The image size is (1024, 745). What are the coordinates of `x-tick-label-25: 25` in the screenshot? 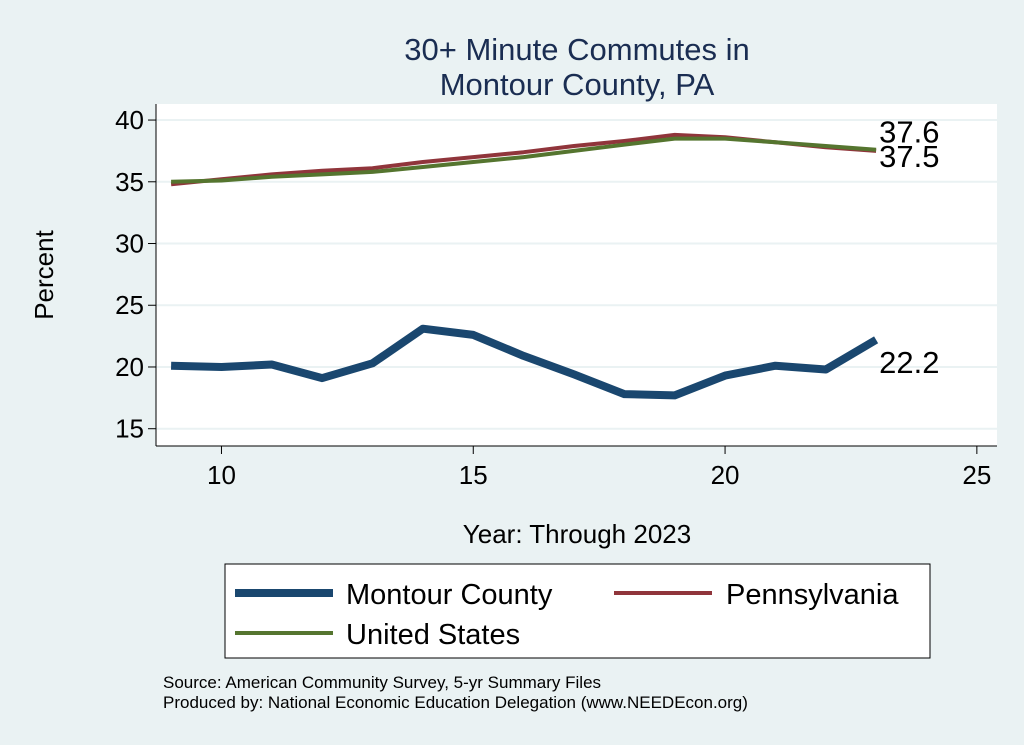 It's located at (976, 475).